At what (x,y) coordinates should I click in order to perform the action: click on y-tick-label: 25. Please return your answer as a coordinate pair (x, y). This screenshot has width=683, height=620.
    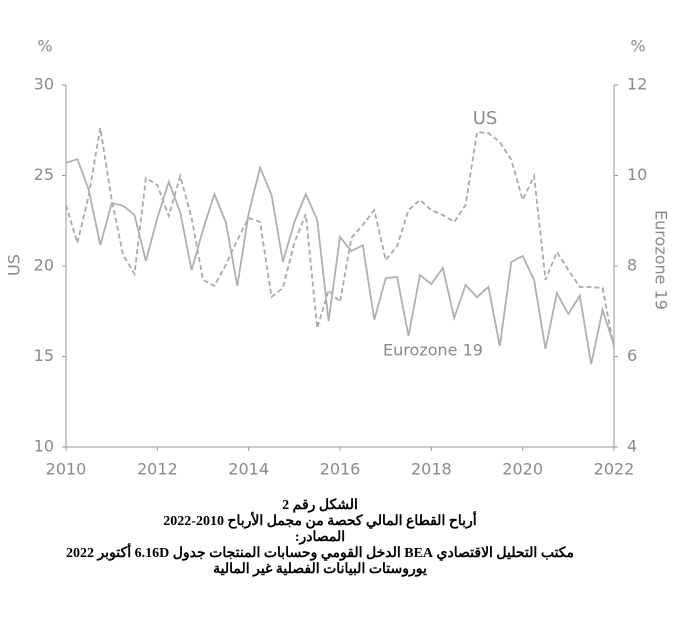
    Looking at the image, I should click on (44, 174).